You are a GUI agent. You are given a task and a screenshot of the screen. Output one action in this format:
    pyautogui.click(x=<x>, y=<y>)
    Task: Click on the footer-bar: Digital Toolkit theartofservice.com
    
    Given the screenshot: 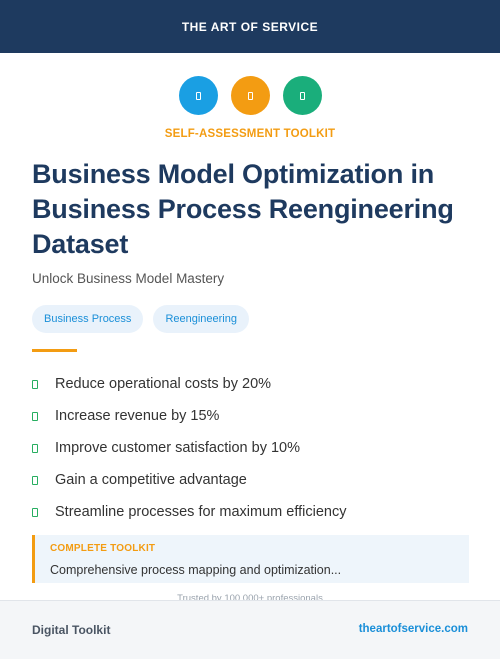 What is the action you would take?
    pyautogui.click(x=250, y=629)
    